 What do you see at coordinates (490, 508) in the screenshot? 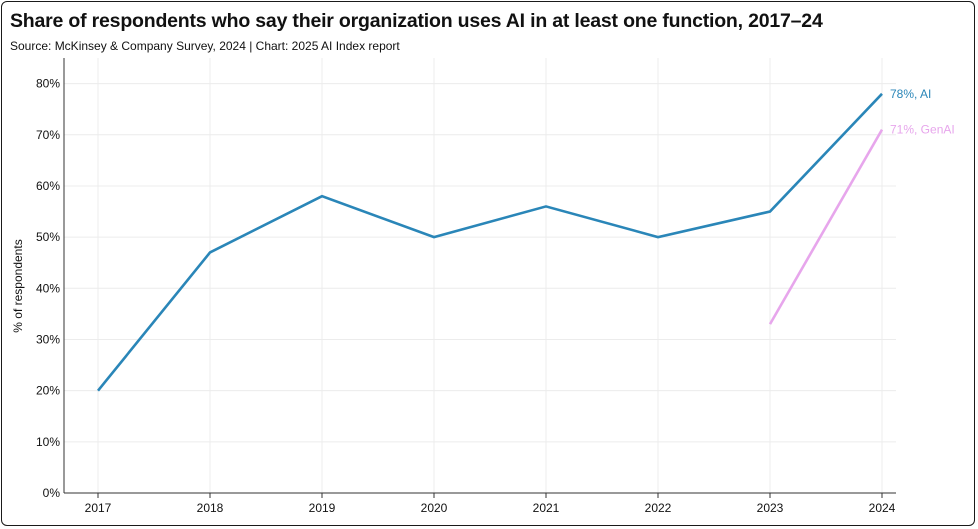
I see `x-tick-labels: 2017 2018 2019 2020 2021 2022 2023 2024` at bounding box center [490, 508].